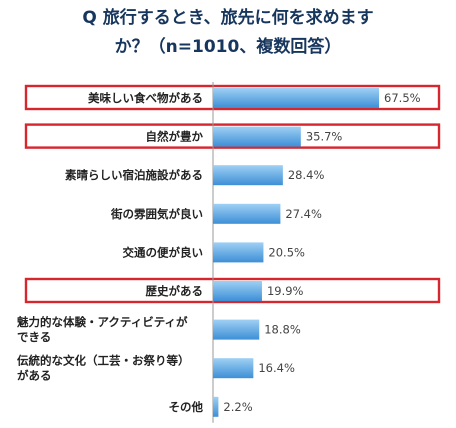 The width and height of the screenshot is (456, 428). What do you see at coordinates (134, 175) in the screenshot?
I see `category-label: 素晴らしい宿泊施設がある` at bounding box center [134, 175].